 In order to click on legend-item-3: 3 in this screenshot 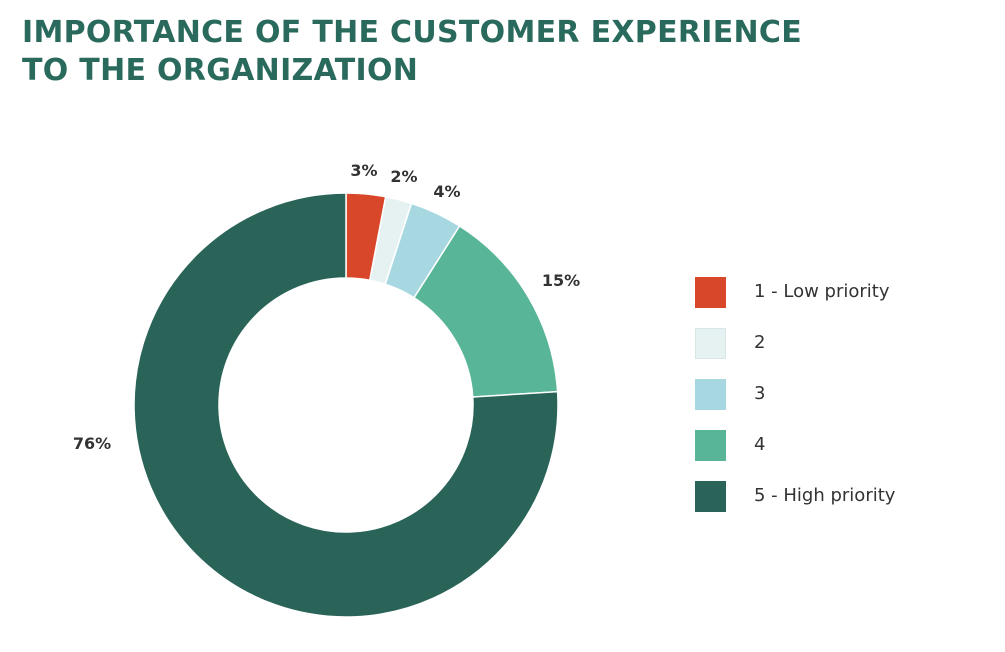, I will do `click(845, 404)`.